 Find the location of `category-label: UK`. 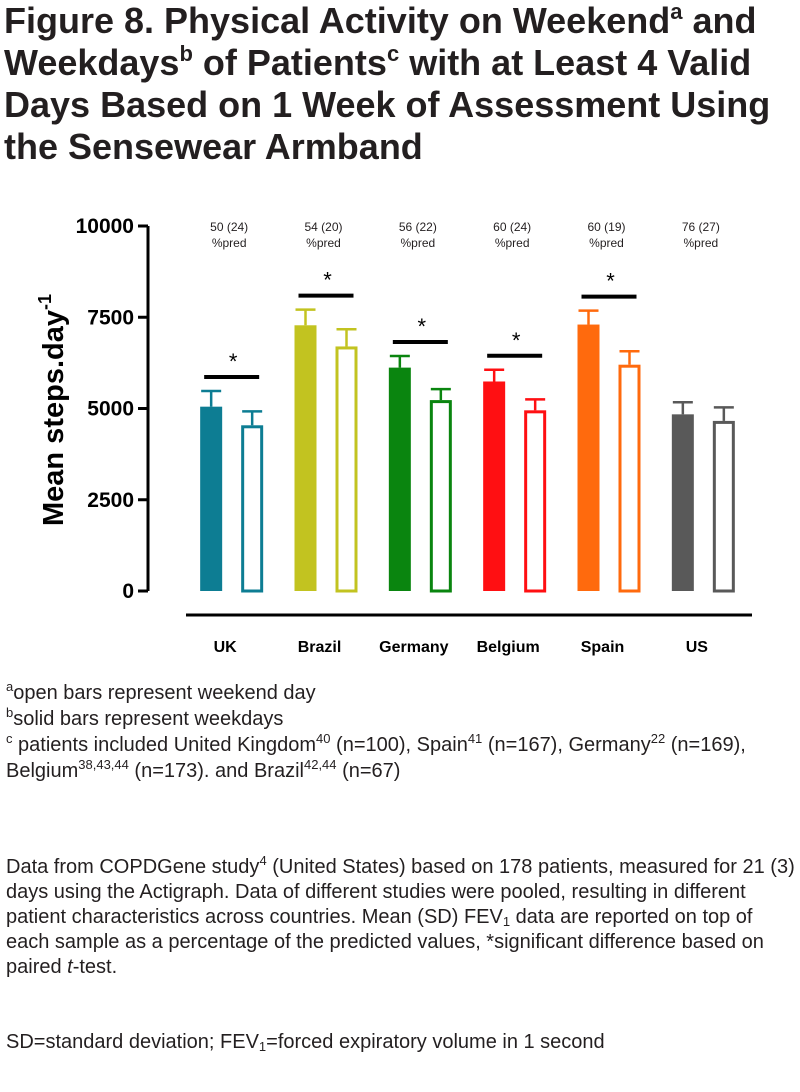

category-label: UK is located at coordinates (226, 647).